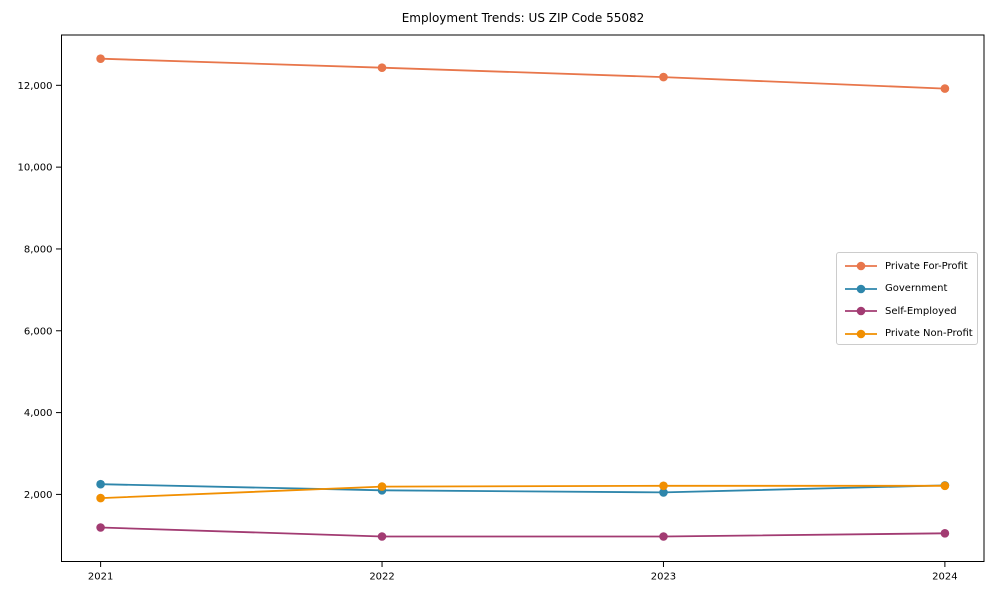  What do you see at coordinates (38, 331) in the screenshot?
I see `y-tick-label: 6,000` at bounding box center [38, 331].